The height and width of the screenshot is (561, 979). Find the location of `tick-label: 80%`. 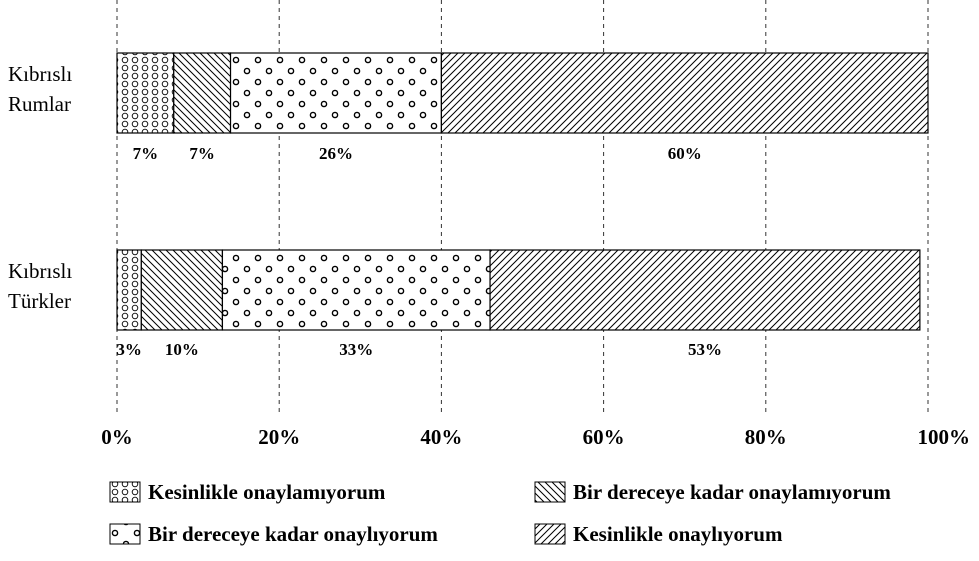

tick-label: 80% is located at coordinates (766, 437).